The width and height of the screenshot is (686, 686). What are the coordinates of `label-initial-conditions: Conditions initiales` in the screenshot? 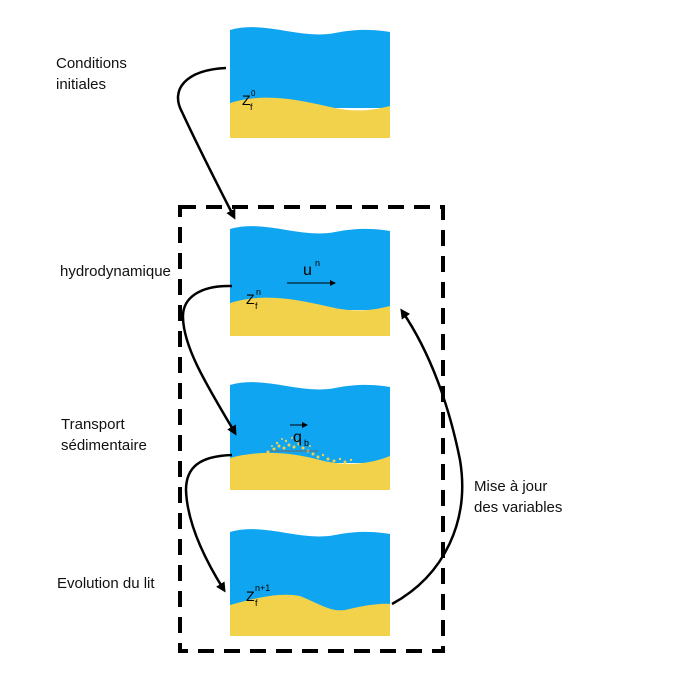 It's located at (91, 74).